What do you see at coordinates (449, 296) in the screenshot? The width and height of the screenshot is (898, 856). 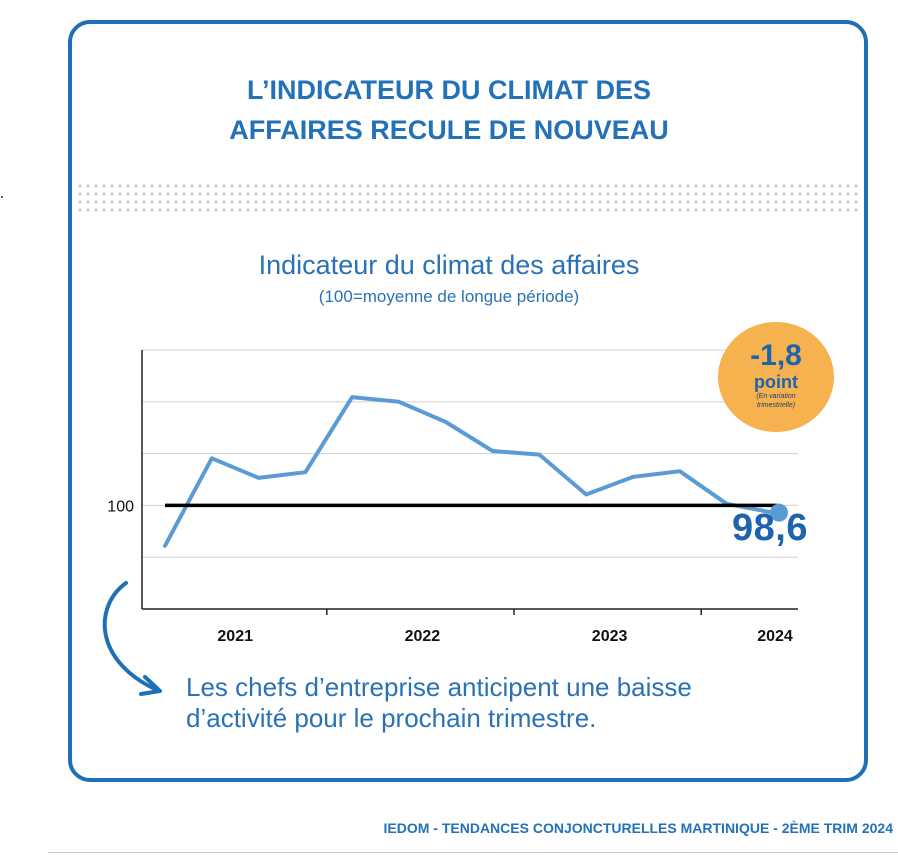 I see `chart-subtitle: (100=moyenne de longue période)` at bounding box center [449, 296].